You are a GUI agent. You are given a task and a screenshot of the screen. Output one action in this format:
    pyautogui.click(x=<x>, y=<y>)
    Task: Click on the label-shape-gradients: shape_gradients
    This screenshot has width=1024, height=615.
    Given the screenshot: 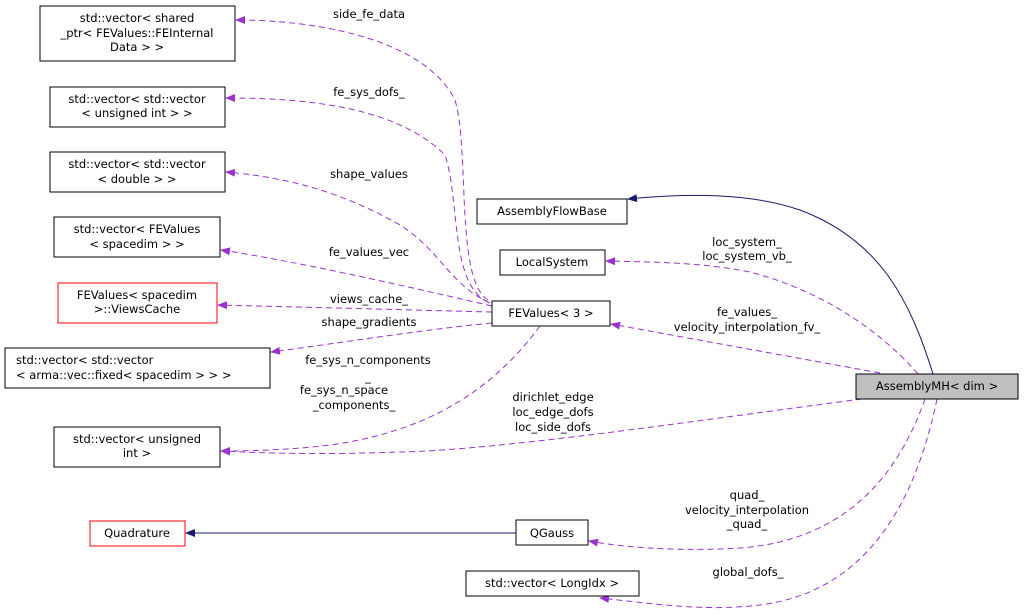 What is the action you would take?
    pyautogui.click(x=369, y=322)
    